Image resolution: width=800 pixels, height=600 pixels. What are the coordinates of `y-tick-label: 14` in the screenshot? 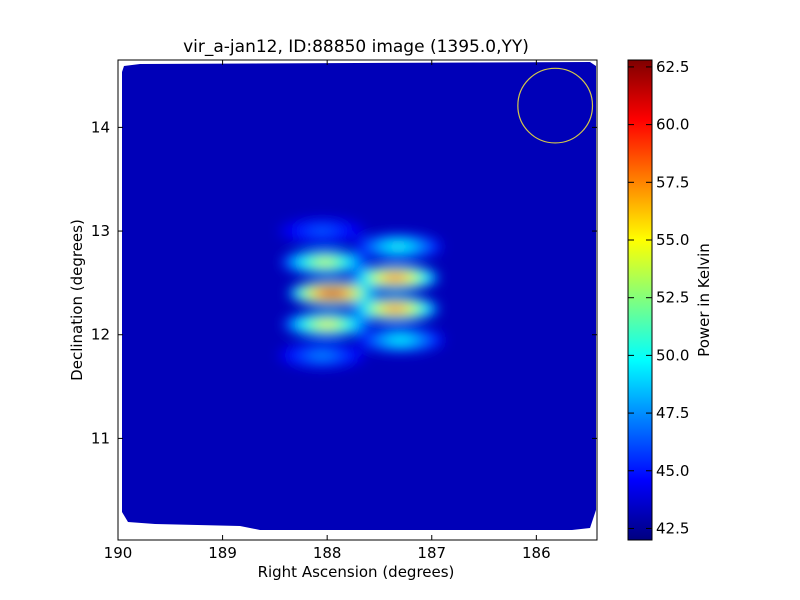 It's located at (100, 127).